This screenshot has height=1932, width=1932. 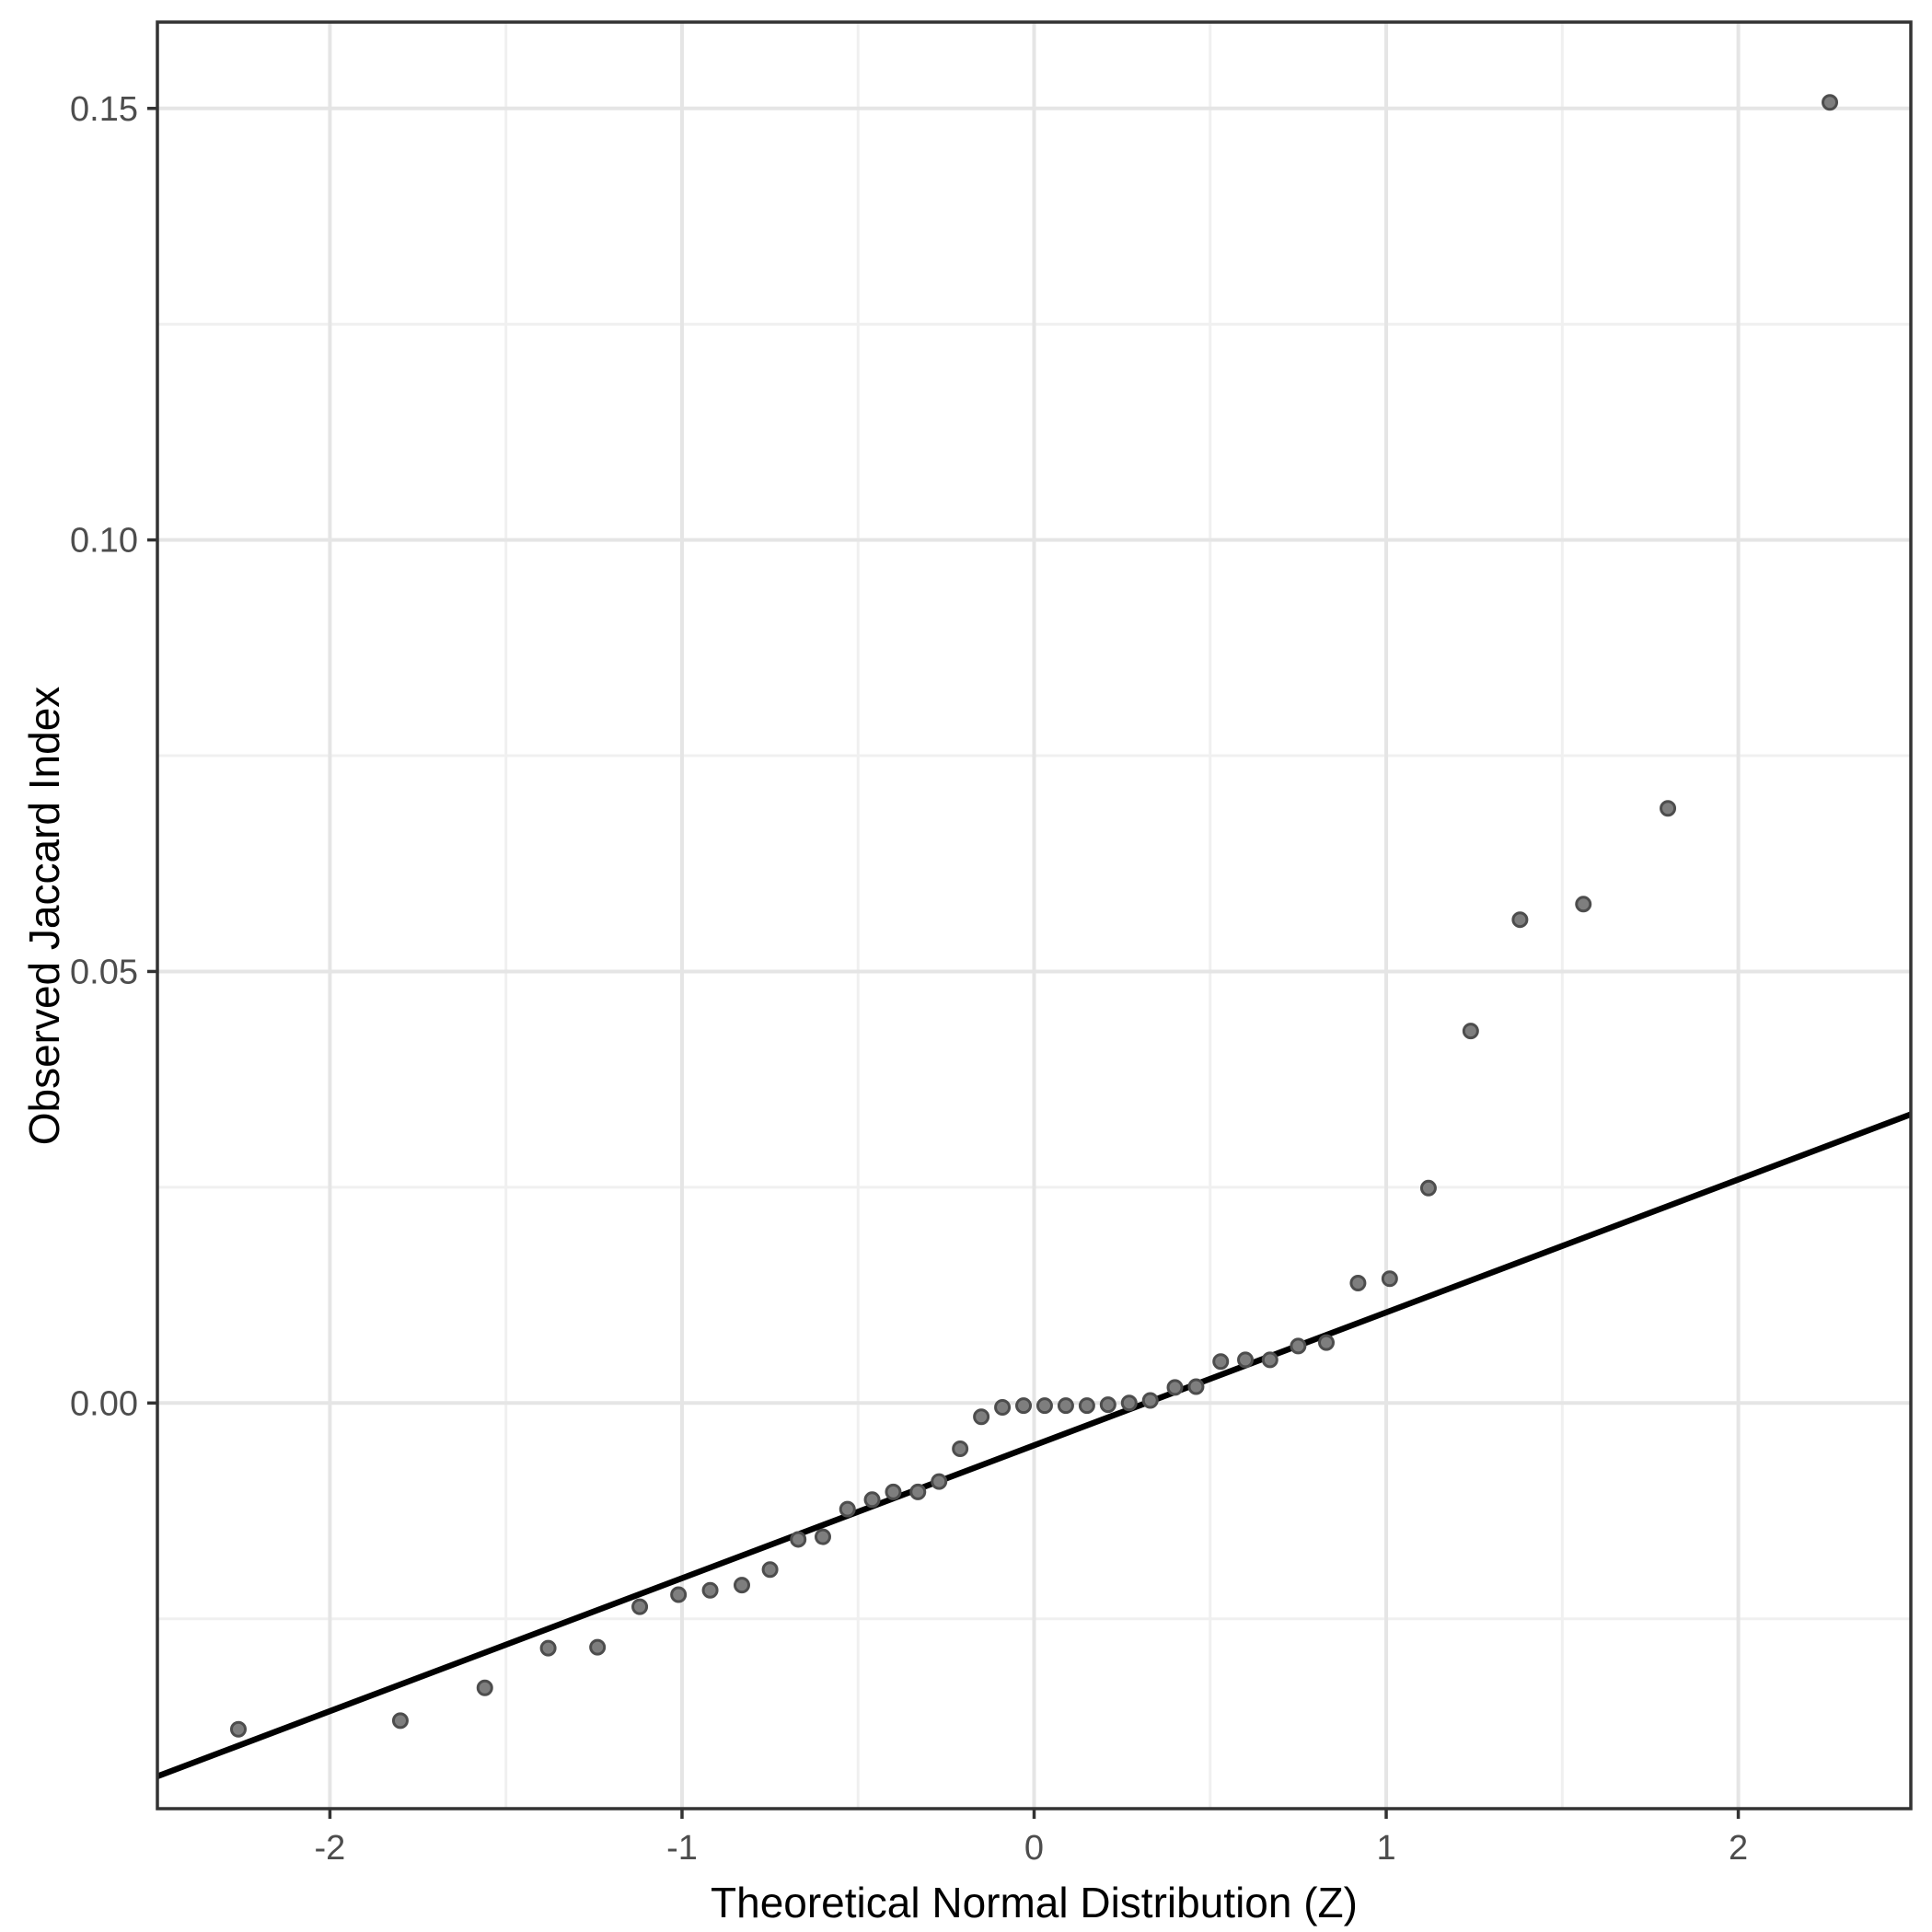 What do you see at coordinates (682, 1849) in the screenshot?
I see `x-tick-label: -1` at bounding box center [682, 1849].